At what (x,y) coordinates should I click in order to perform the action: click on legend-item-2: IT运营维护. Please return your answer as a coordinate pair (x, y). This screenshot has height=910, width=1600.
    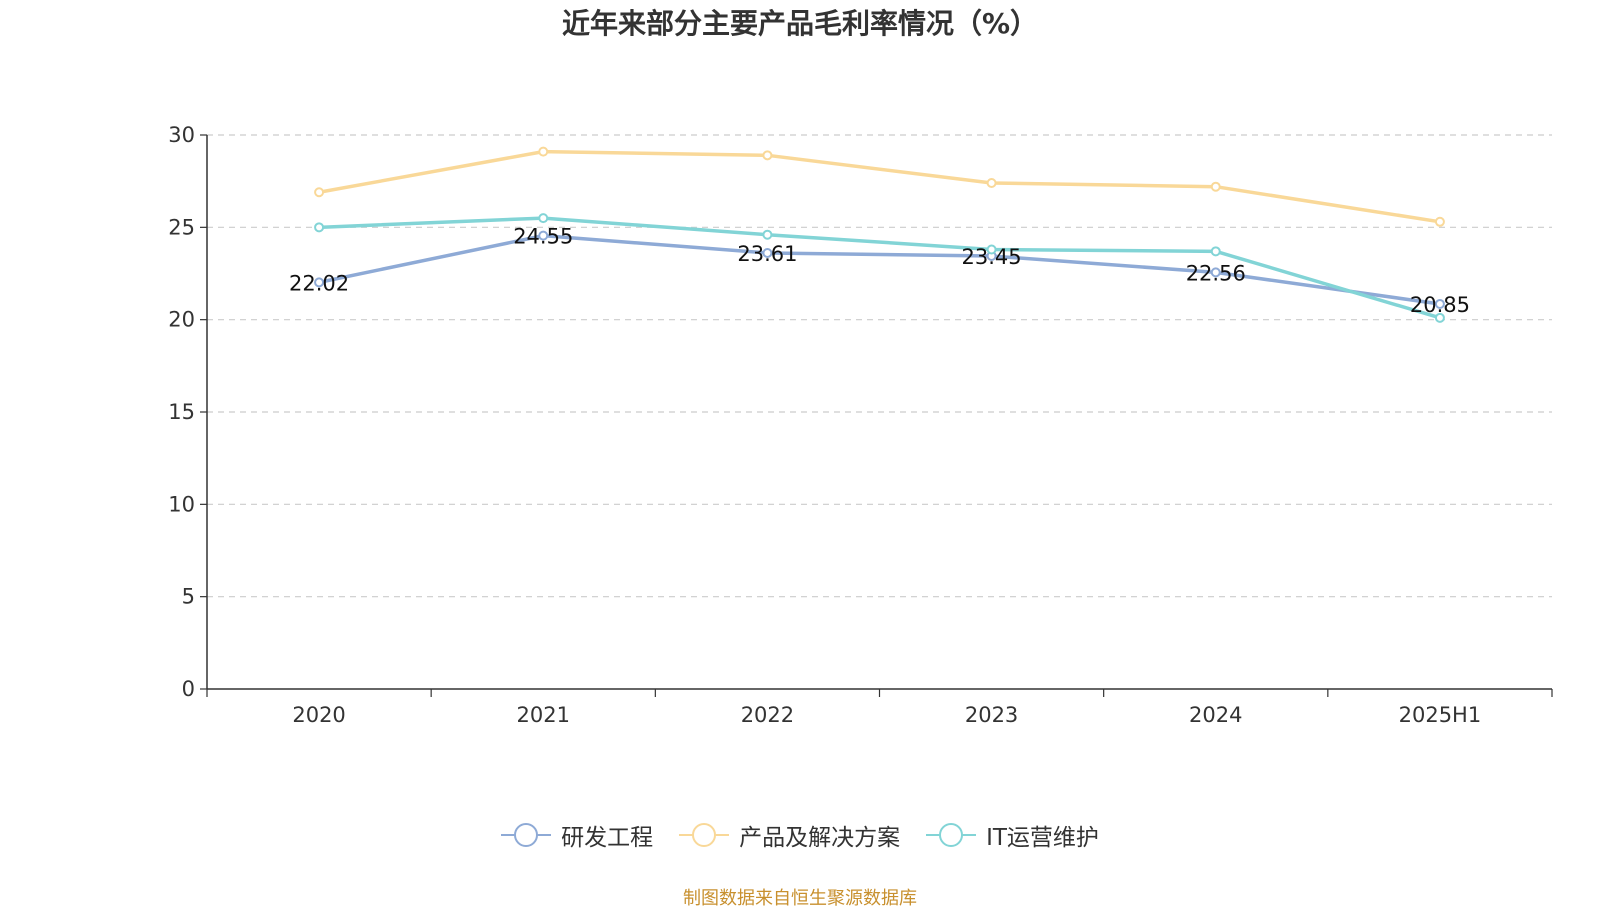
    Looking at the image, I should click on (1012, 835).